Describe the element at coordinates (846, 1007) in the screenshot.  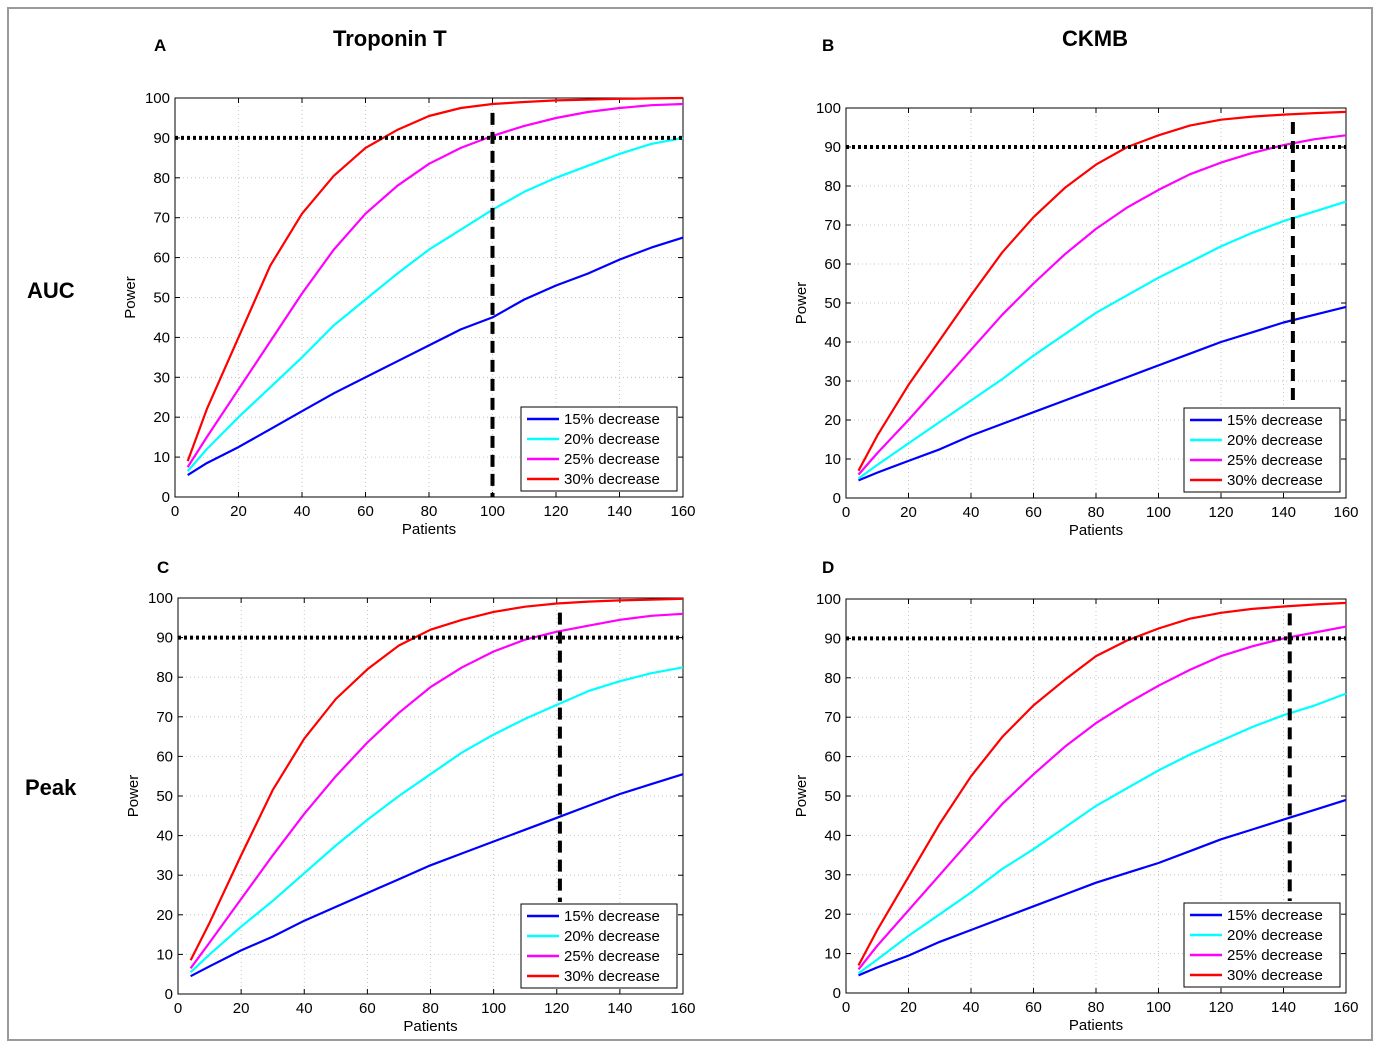
I see `chart-d-xtick-label: 0` at that location.